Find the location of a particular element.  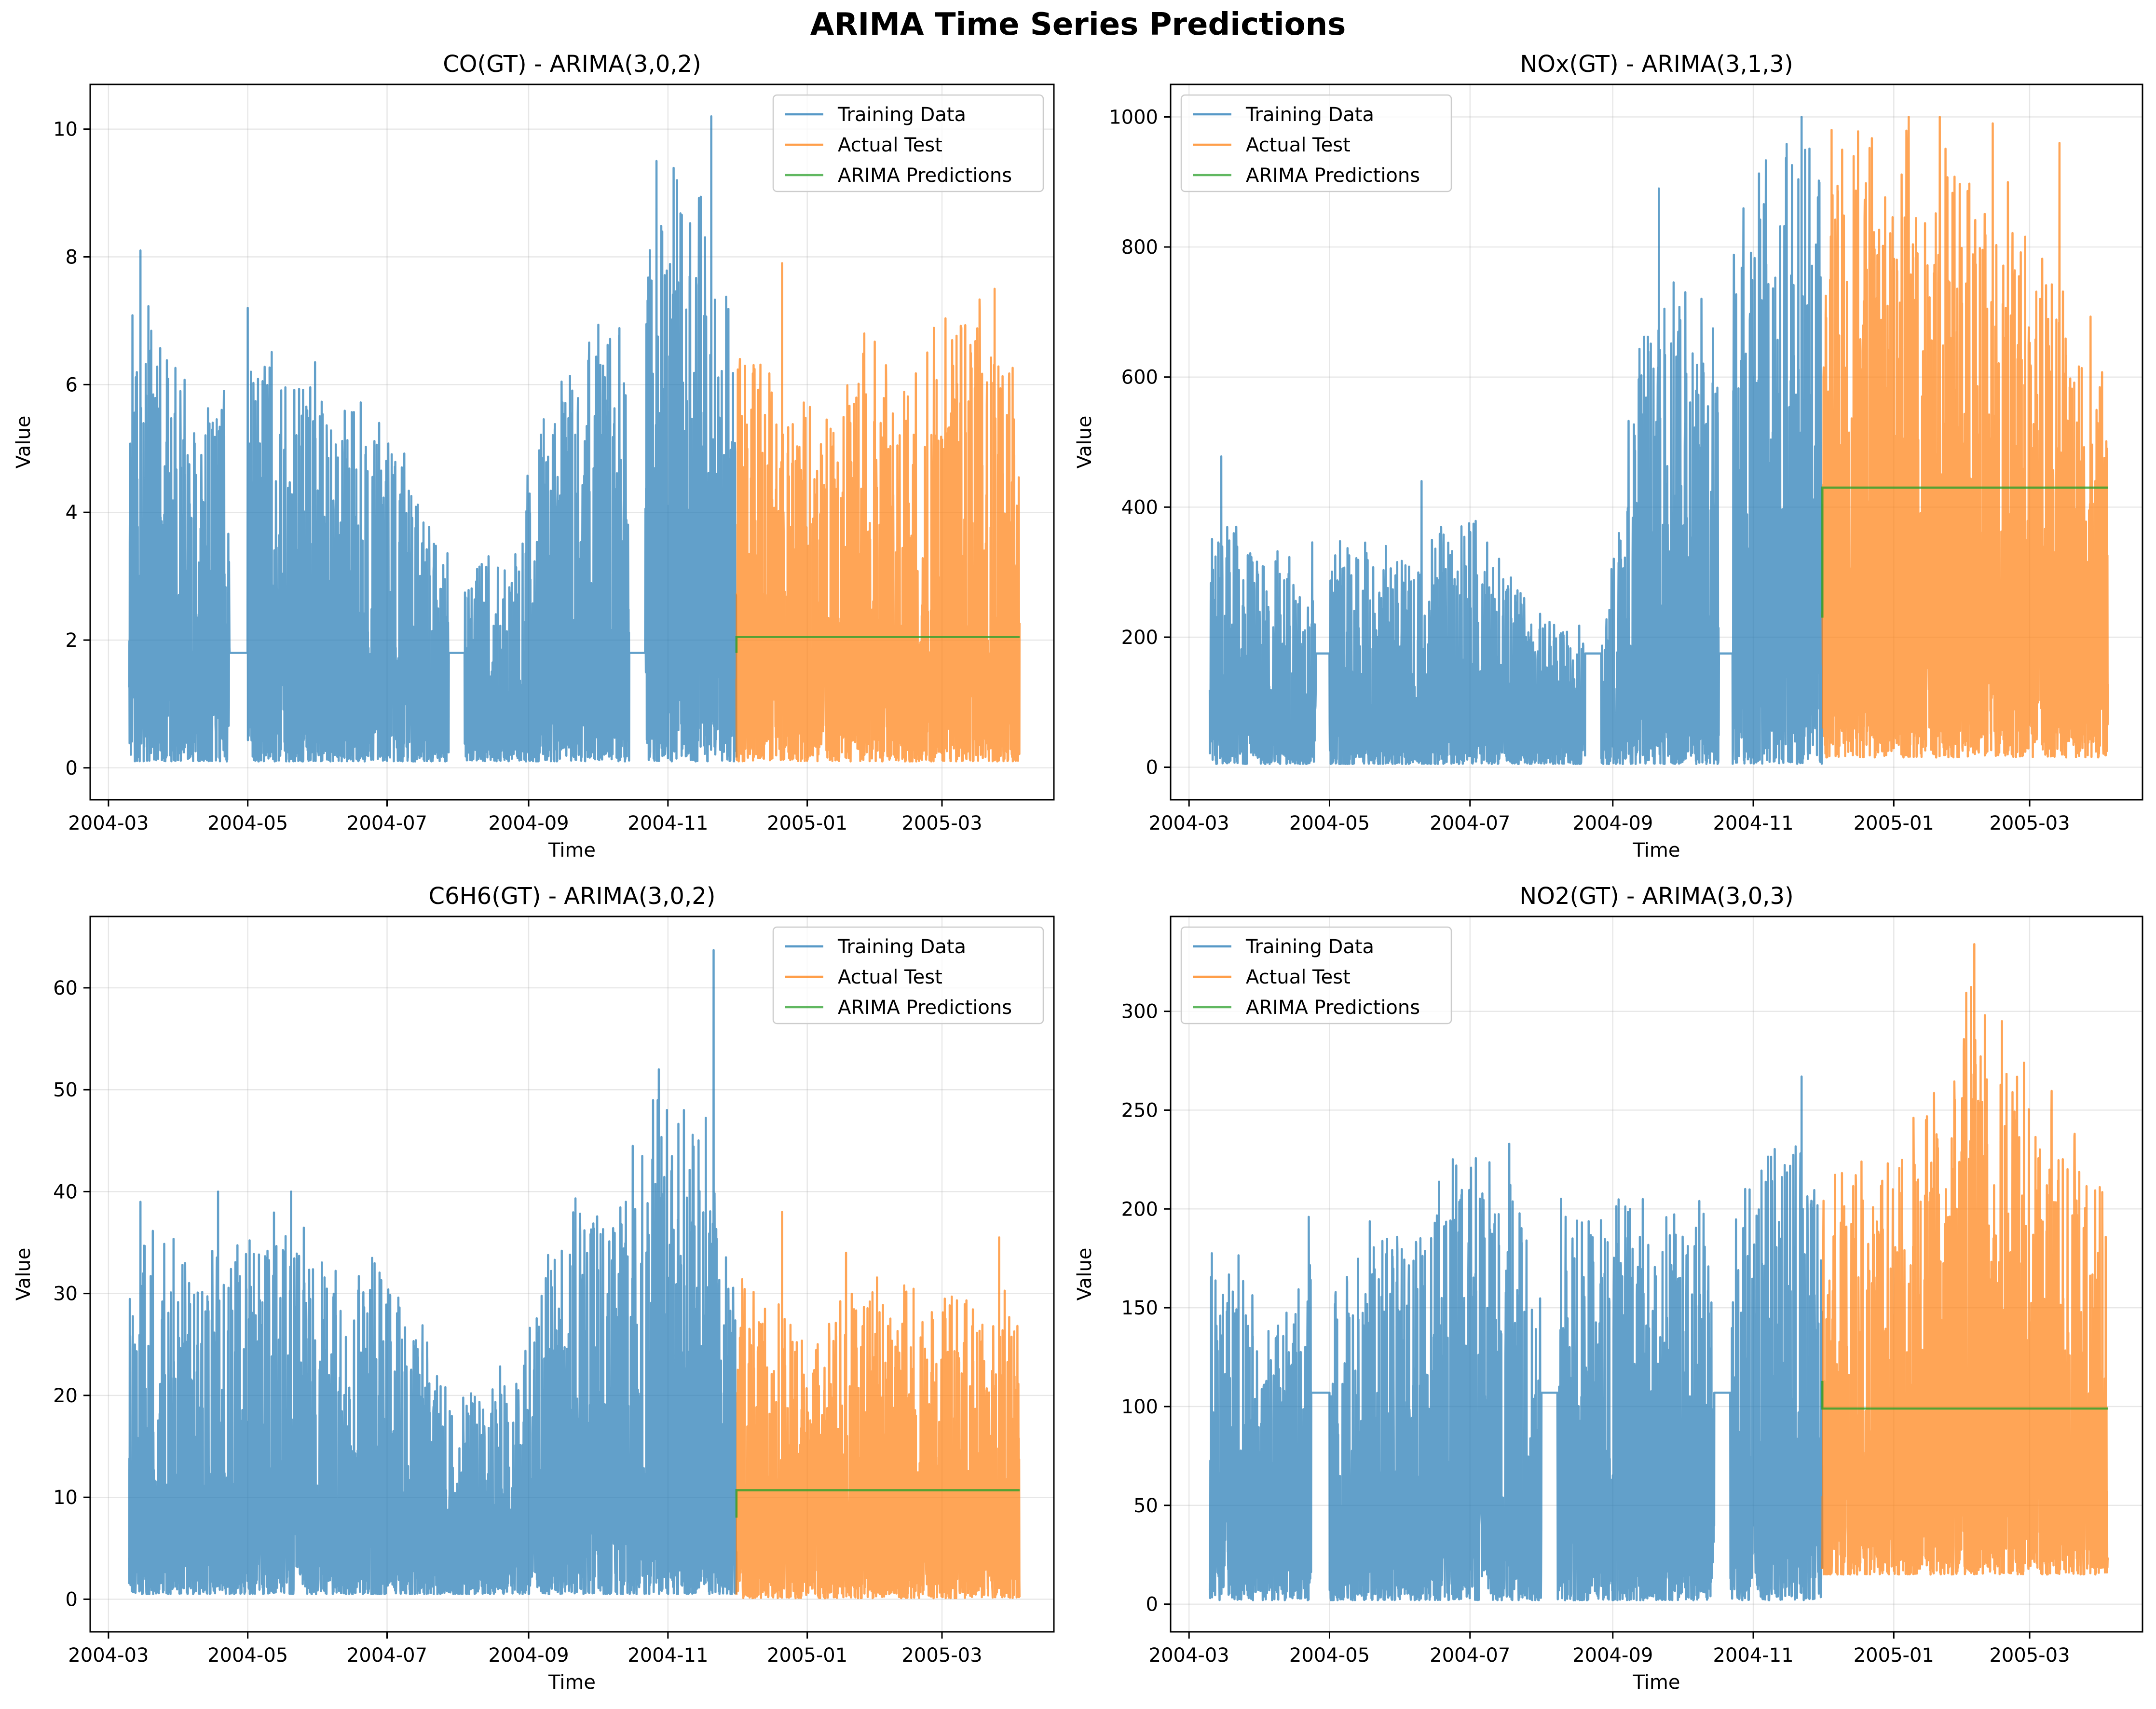

figure-title: ARIMA Time Series Predictions is located at coordinates (1078, 24).